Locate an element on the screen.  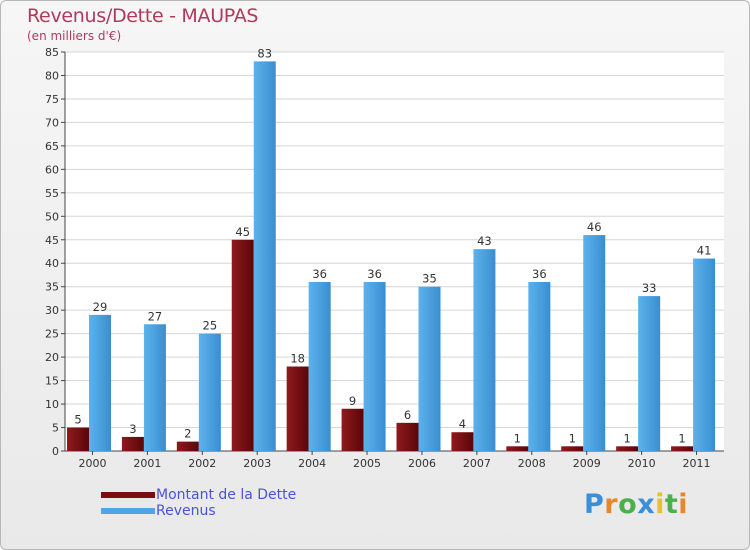
chart-title: Revenus/Dette - MAUPAS is located at coordinates (143, 16).